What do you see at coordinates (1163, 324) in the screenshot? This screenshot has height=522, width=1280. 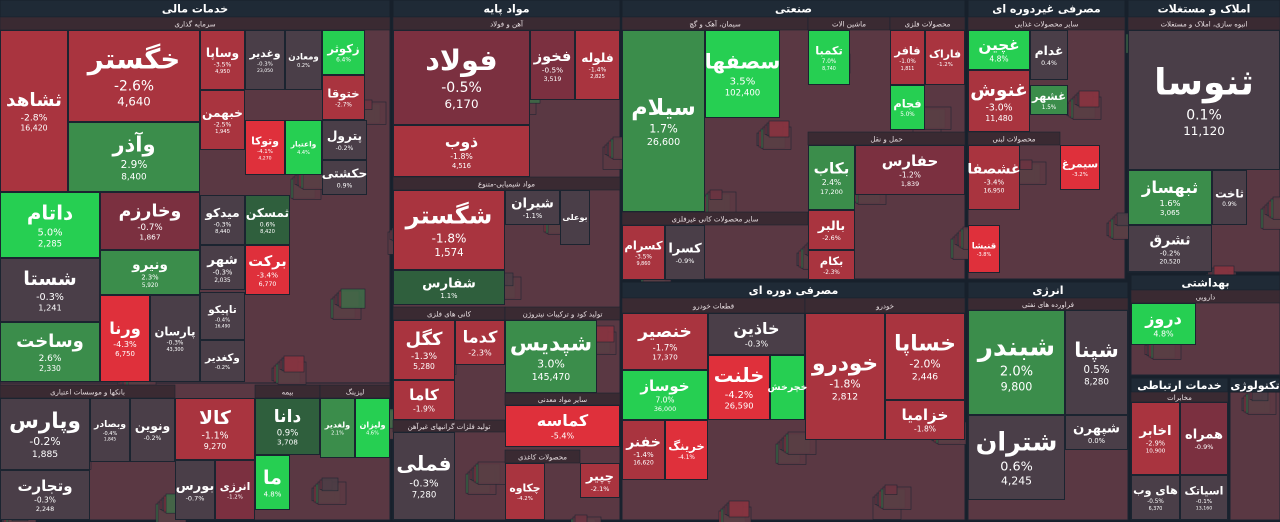 I see `stock-tile: دروز 4.8%` at bounding box center [1163, 324].